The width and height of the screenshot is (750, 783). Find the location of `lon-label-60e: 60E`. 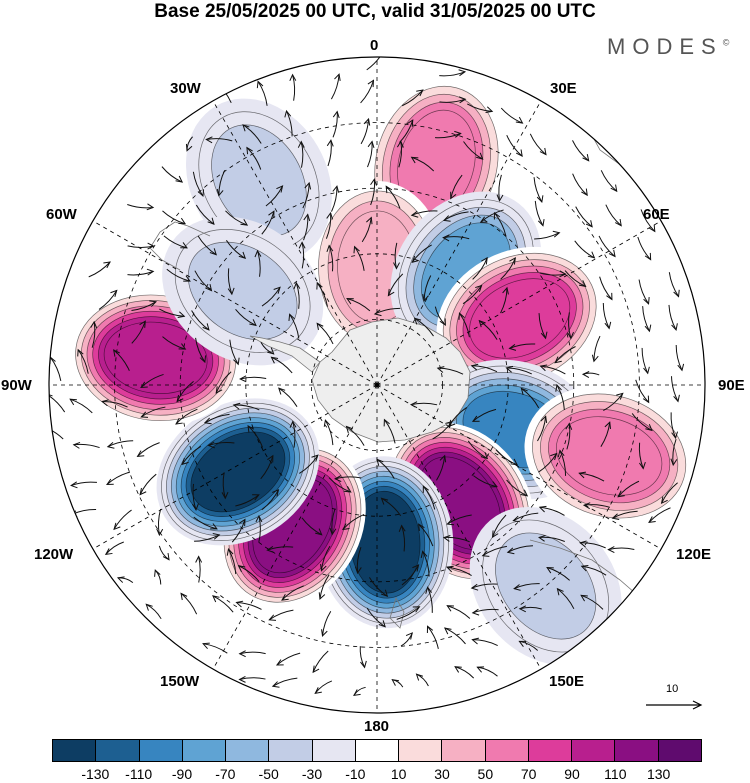

lon-label-60e: 60E is located at coordinates (656, 214).